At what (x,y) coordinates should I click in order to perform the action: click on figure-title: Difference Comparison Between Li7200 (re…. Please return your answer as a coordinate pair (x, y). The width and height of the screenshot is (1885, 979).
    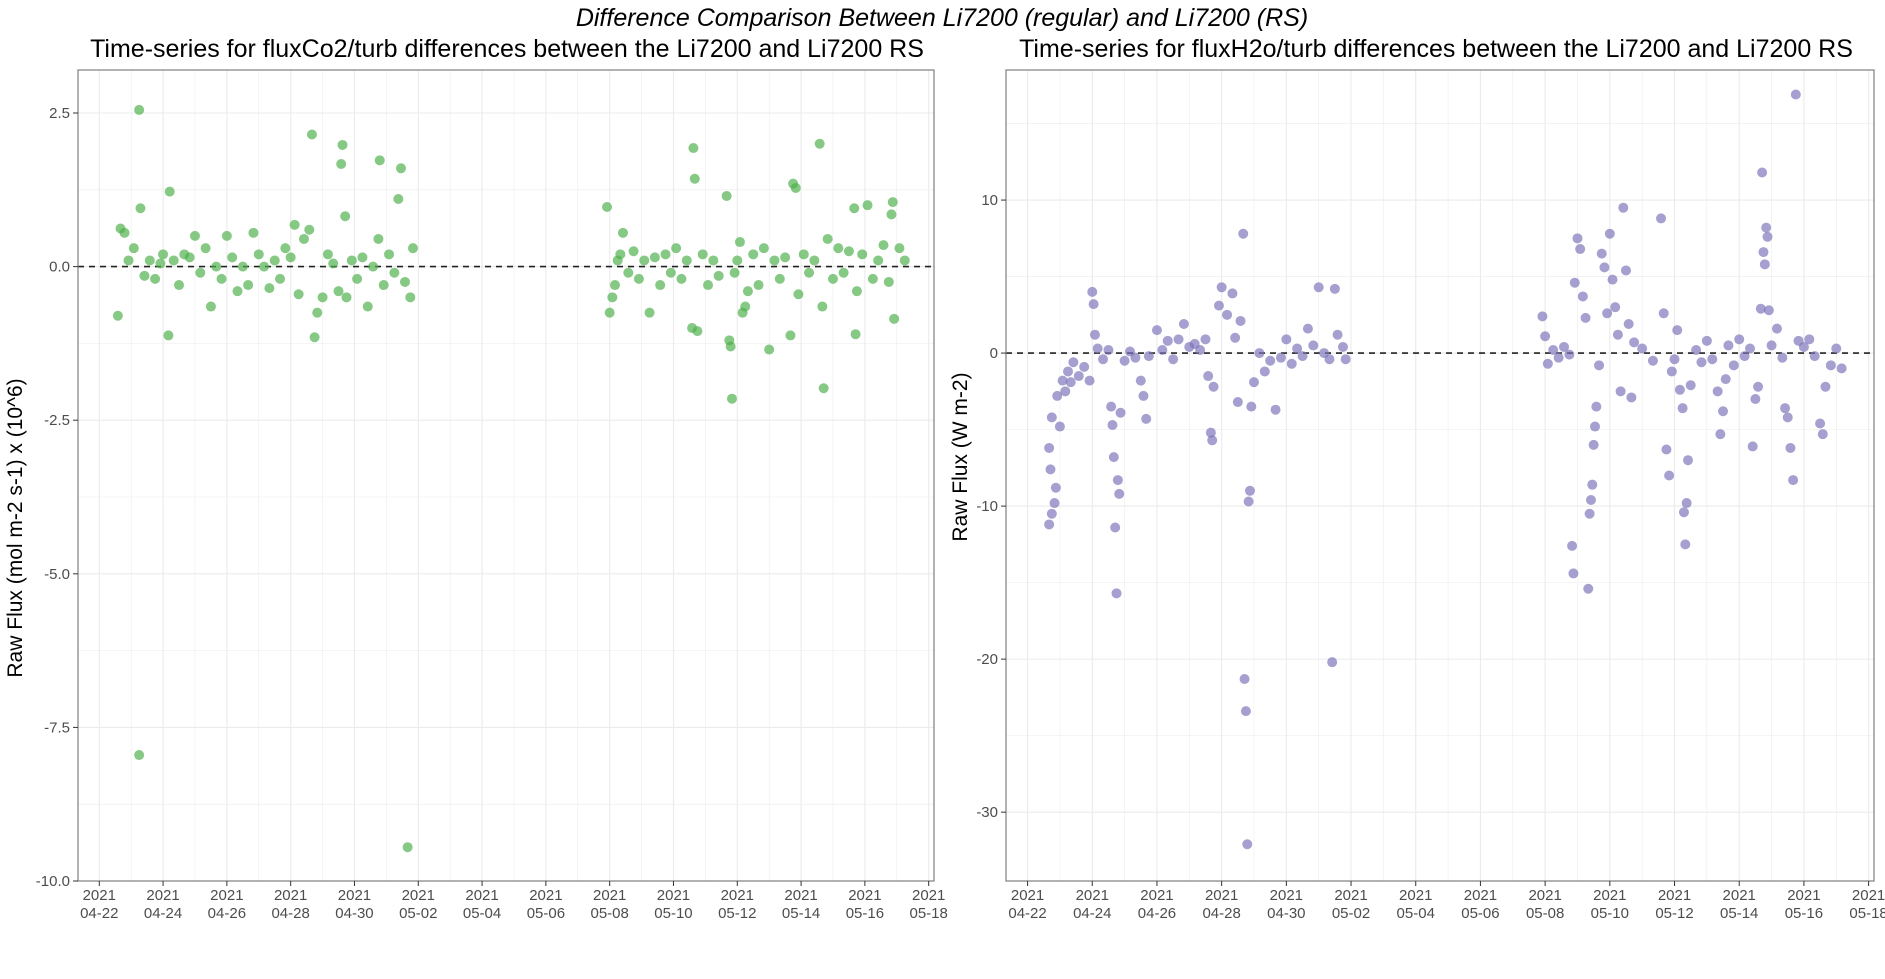
    Looking at the image, I should click on (942, 18).